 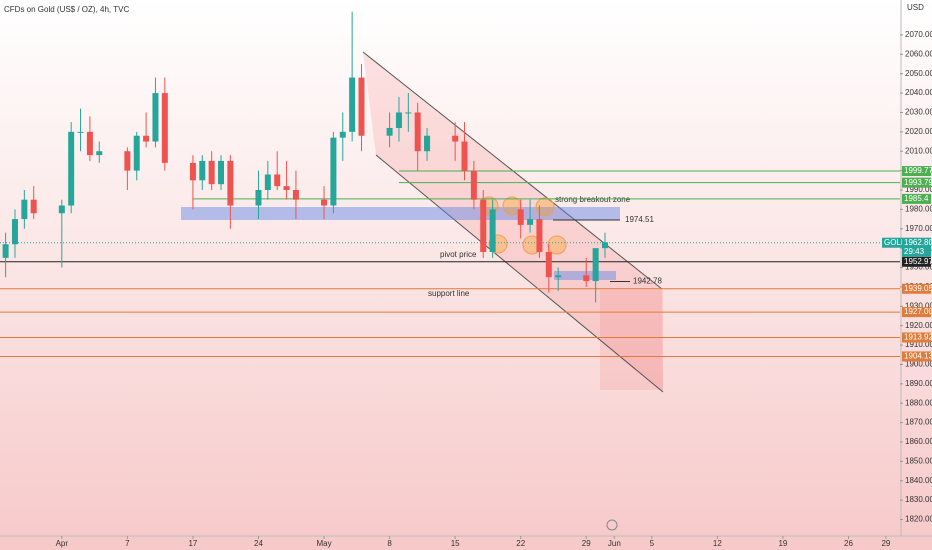 I want to click on level-label: 1904.13, so click(x=918, y=356).